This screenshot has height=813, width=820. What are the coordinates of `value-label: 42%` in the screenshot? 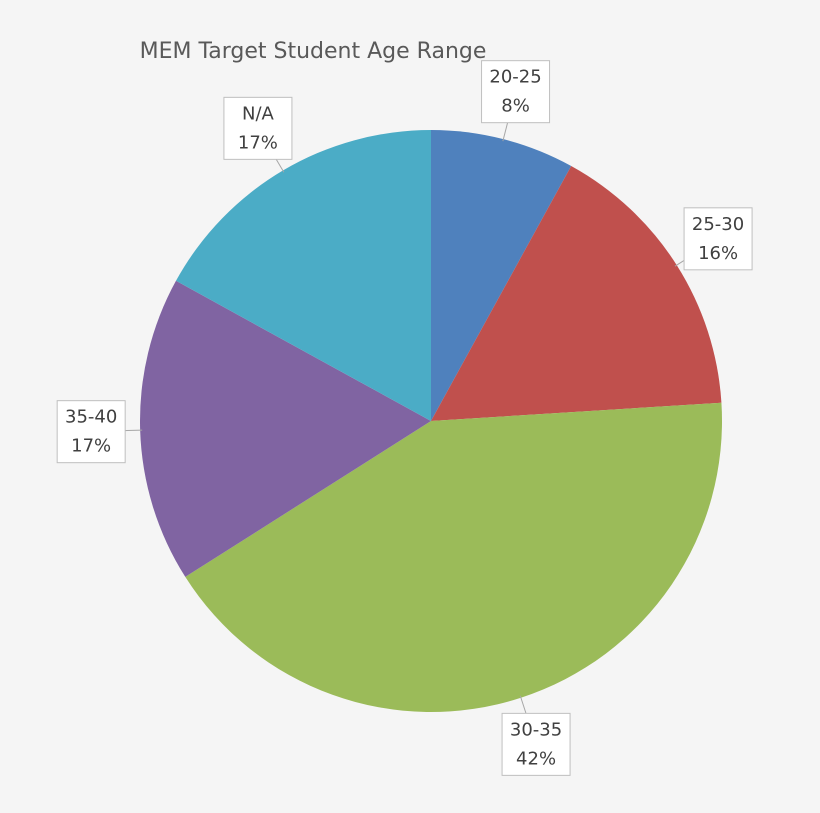 It's located at (536, 758).